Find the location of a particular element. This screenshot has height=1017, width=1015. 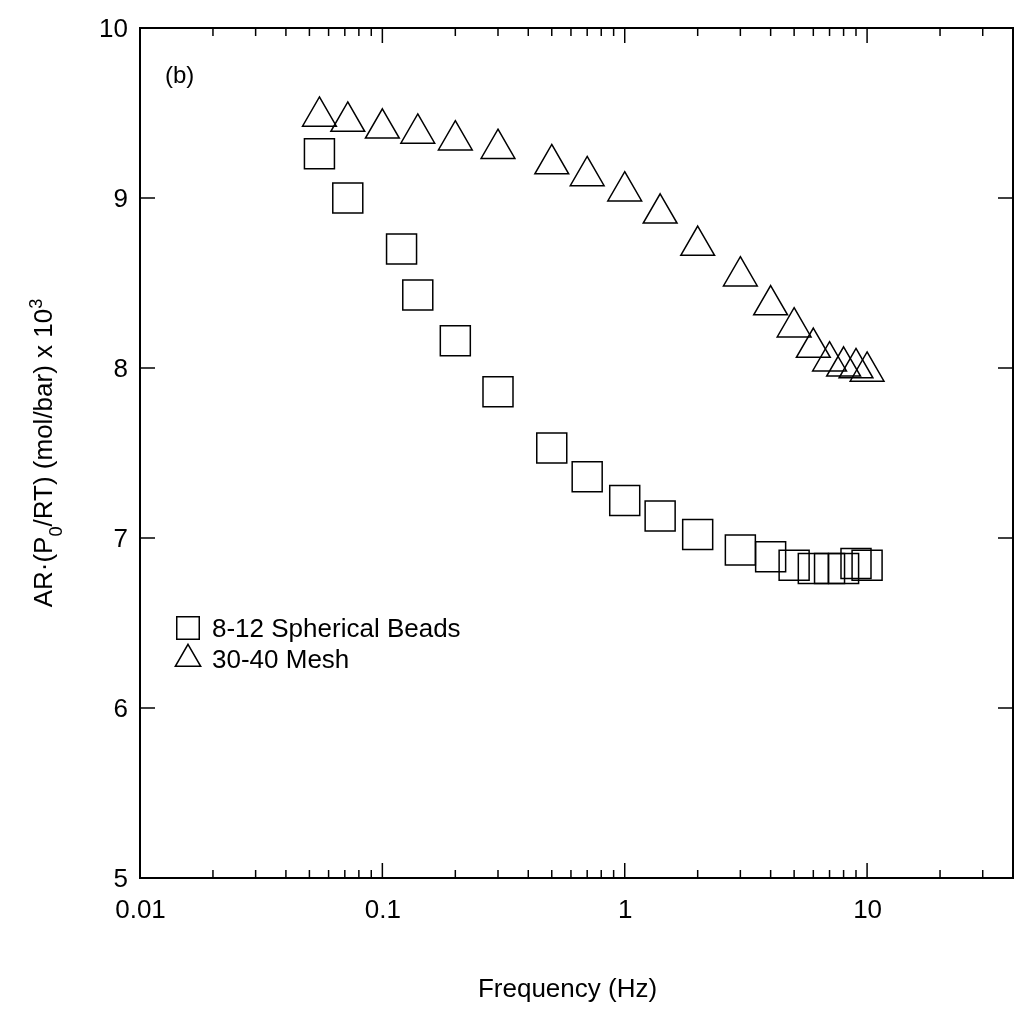

x-axis-title: Frequency (Hz) is located at coordinates (567, 988).